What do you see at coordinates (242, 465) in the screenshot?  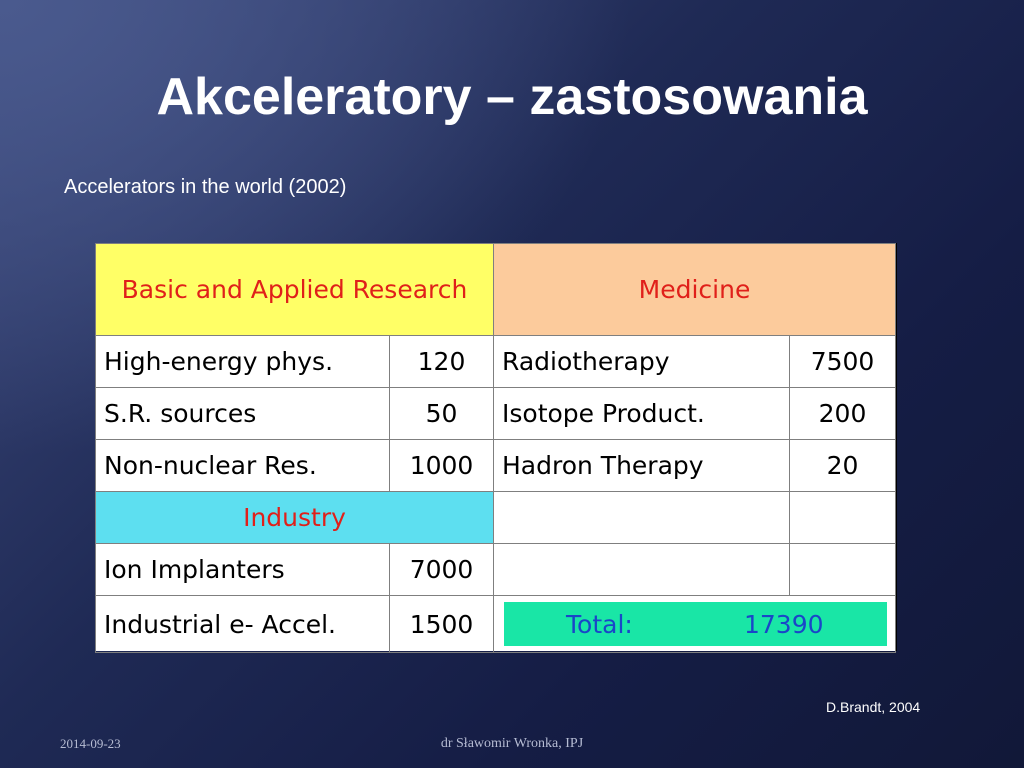 I see `research-label: Non-nuclear Res.` at bounding box center [242, 465].